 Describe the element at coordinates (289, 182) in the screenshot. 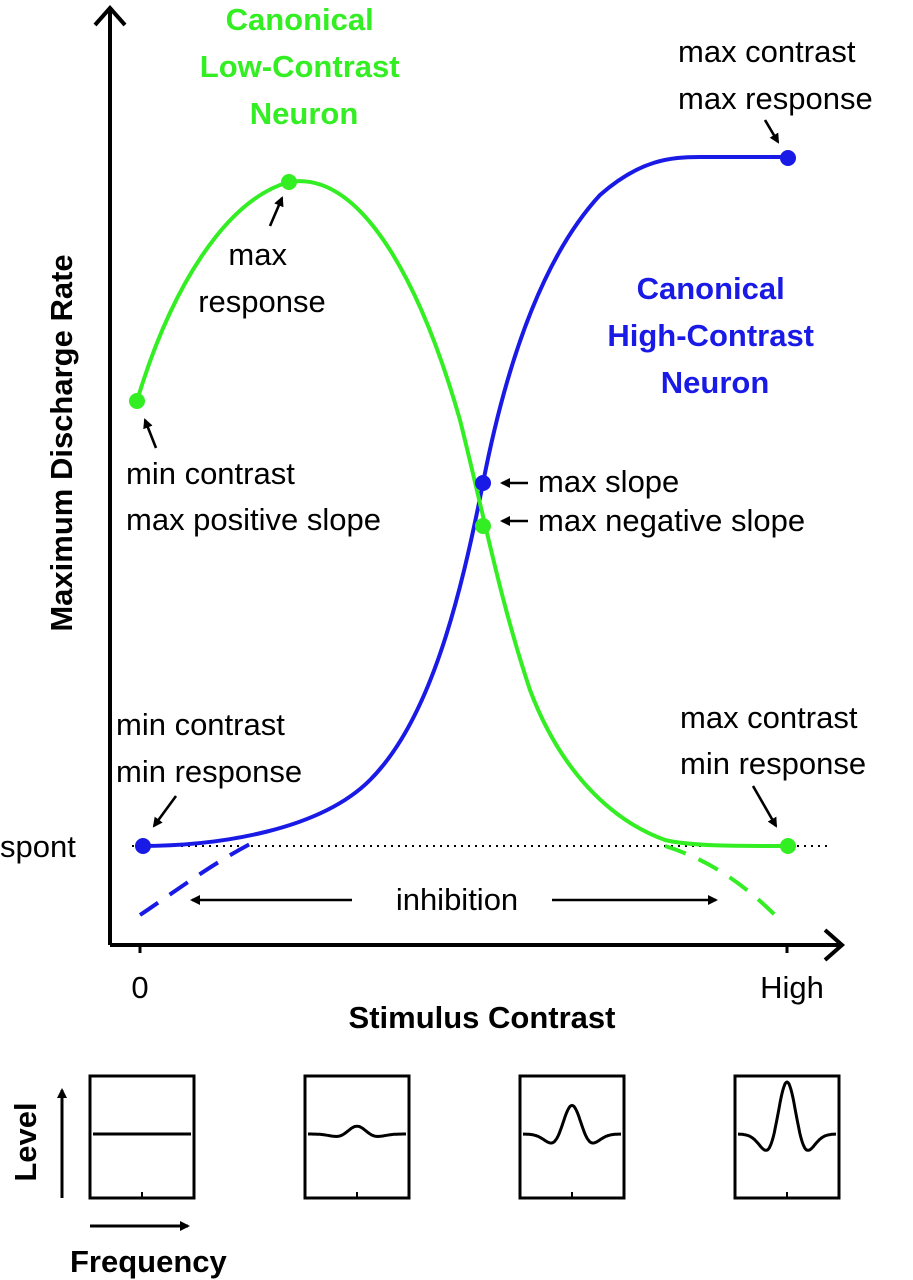

I see `low-contrast-max-response-point` at that location.